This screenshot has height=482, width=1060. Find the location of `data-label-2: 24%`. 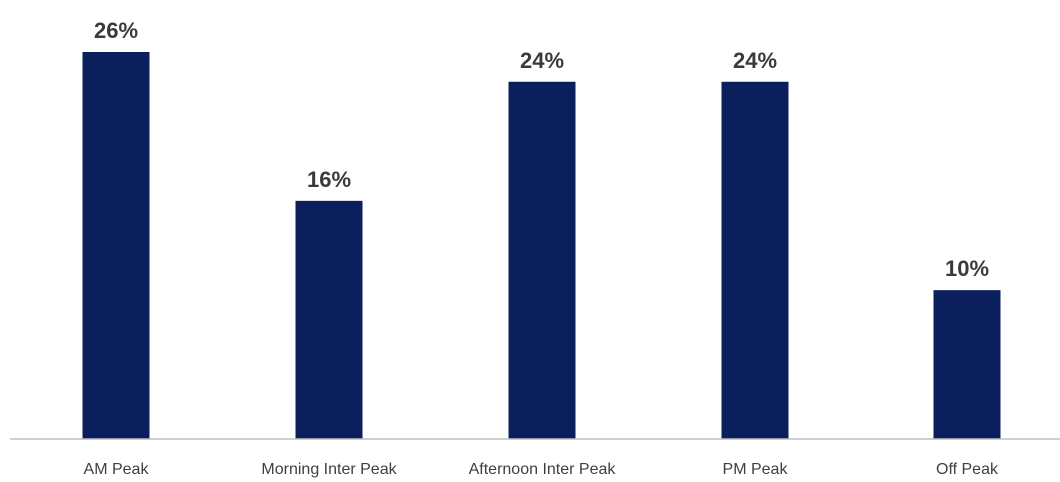

data-label-2: 24% is located at coordinates (542, 60).